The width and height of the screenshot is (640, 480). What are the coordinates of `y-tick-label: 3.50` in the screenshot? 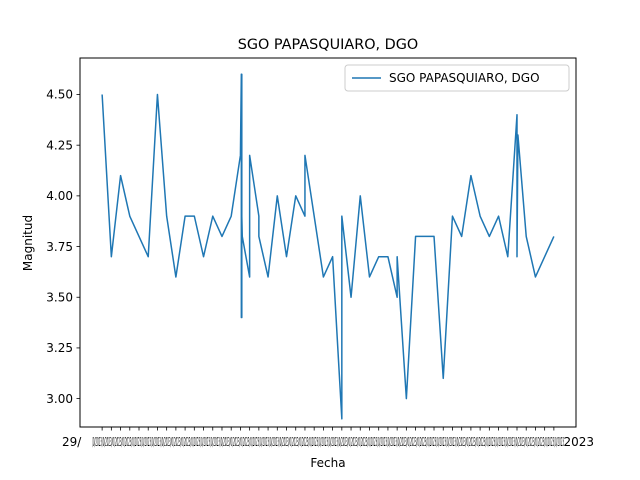 It's located at (59, 297).